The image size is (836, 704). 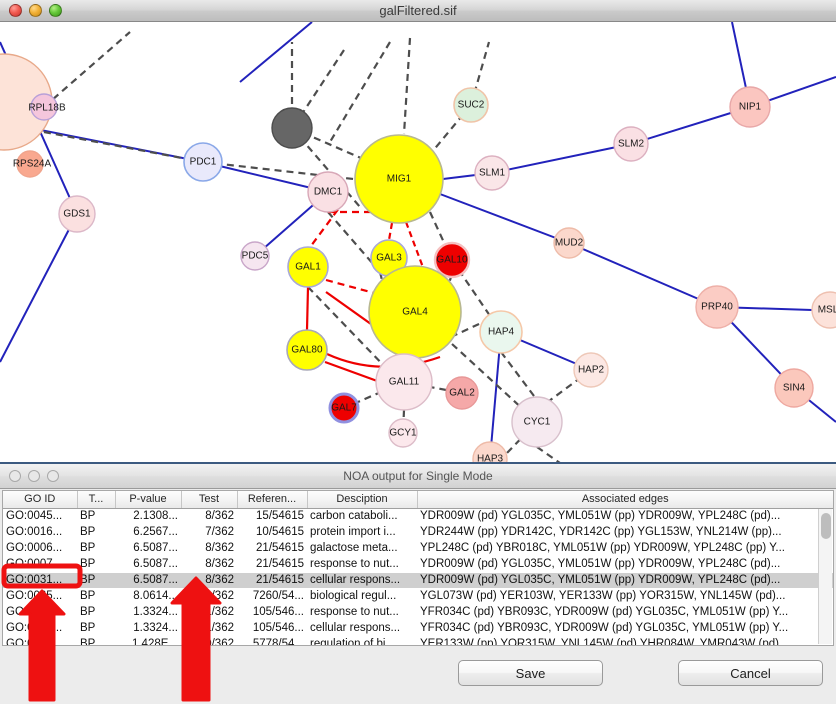 What do you see at coordinates (462, 393) in the screenshot?
I see `node-circle-gal2` at bounding box center [462, 393].